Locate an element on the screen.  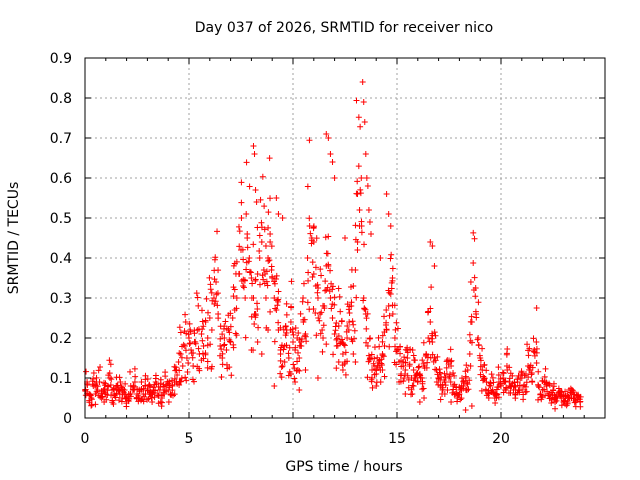
y-tick-label: 0 is located at coordinates (67, 419).